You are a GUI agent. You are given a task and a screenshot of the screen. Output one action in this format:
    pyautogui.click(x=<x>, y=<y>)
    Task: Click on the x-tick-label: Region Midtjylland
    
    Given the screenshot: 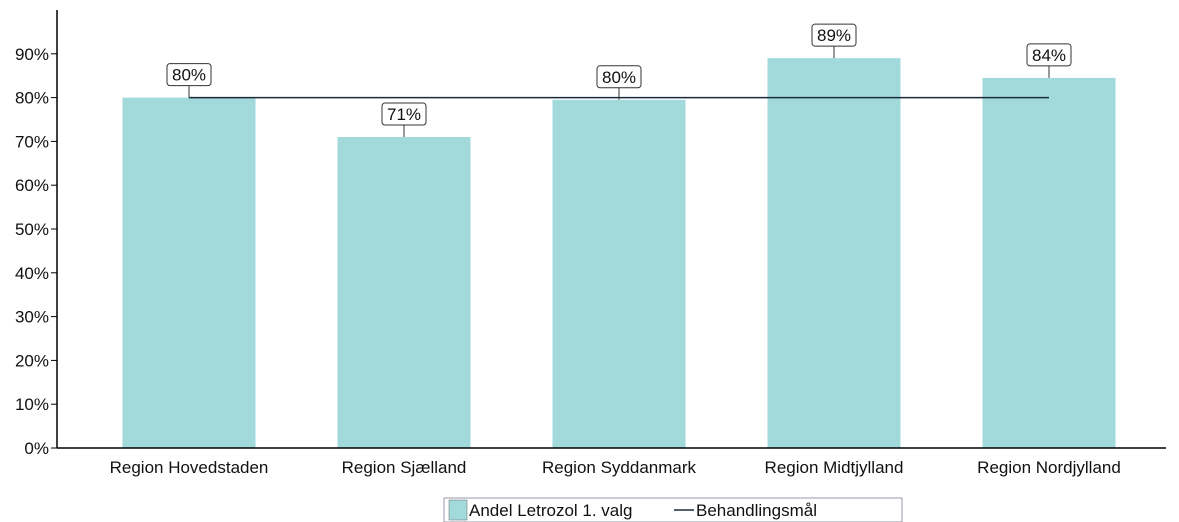 What is the action you would take?
    pyautogui.click(x=834, y=467)
    